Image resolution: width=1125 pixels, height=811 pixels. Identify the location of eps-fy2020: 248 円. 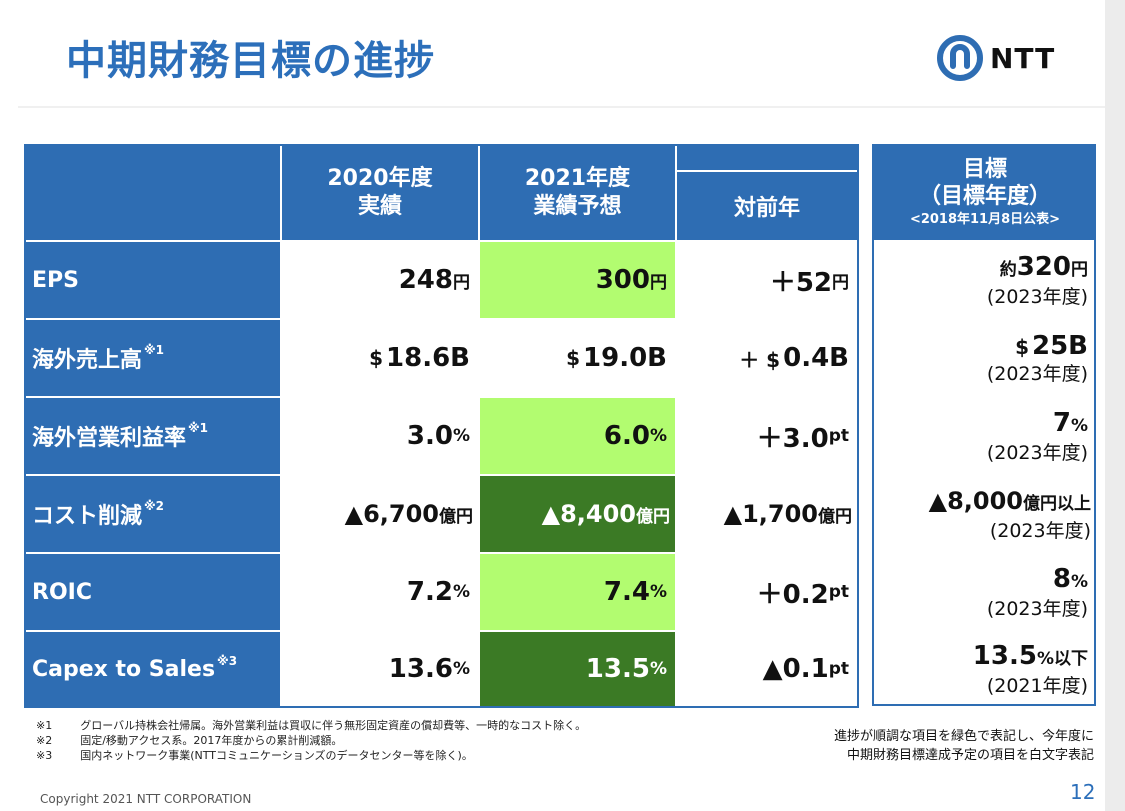
(380, 280).